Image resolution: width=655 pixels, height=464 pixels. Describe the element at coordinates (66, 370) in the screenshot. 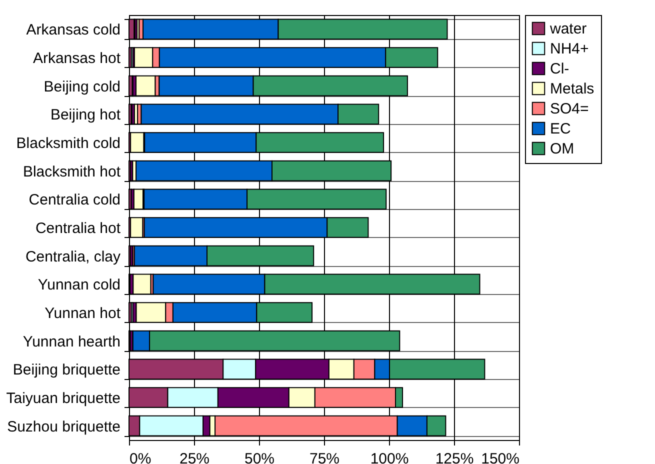

I see `y-tick-label: Beijing briquette` at that location.